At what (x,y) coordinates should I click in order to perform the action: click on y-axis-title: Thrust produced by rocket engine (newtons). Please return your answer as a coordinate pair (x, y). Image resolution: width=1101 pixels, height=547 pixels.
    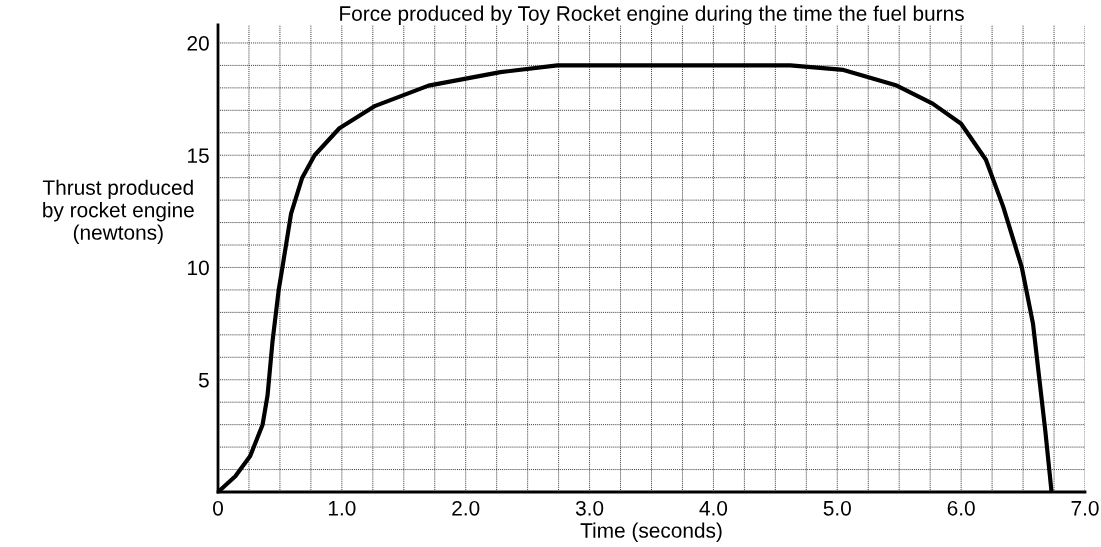
    Looking at the image, I should click on (118, 211).